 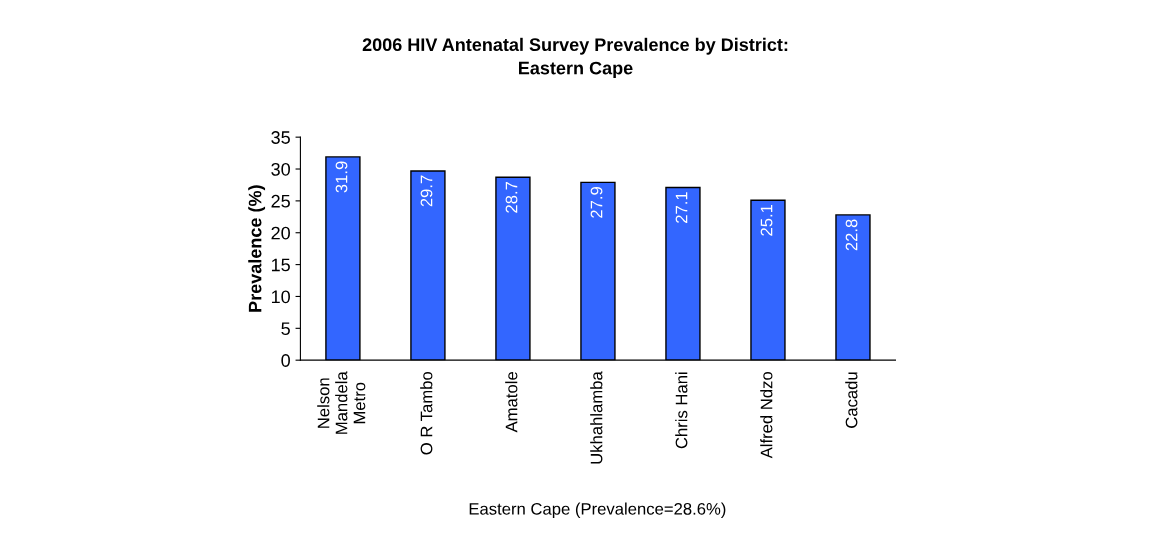 I want to click on data-label: 28.7, so click(x=511, y=197).